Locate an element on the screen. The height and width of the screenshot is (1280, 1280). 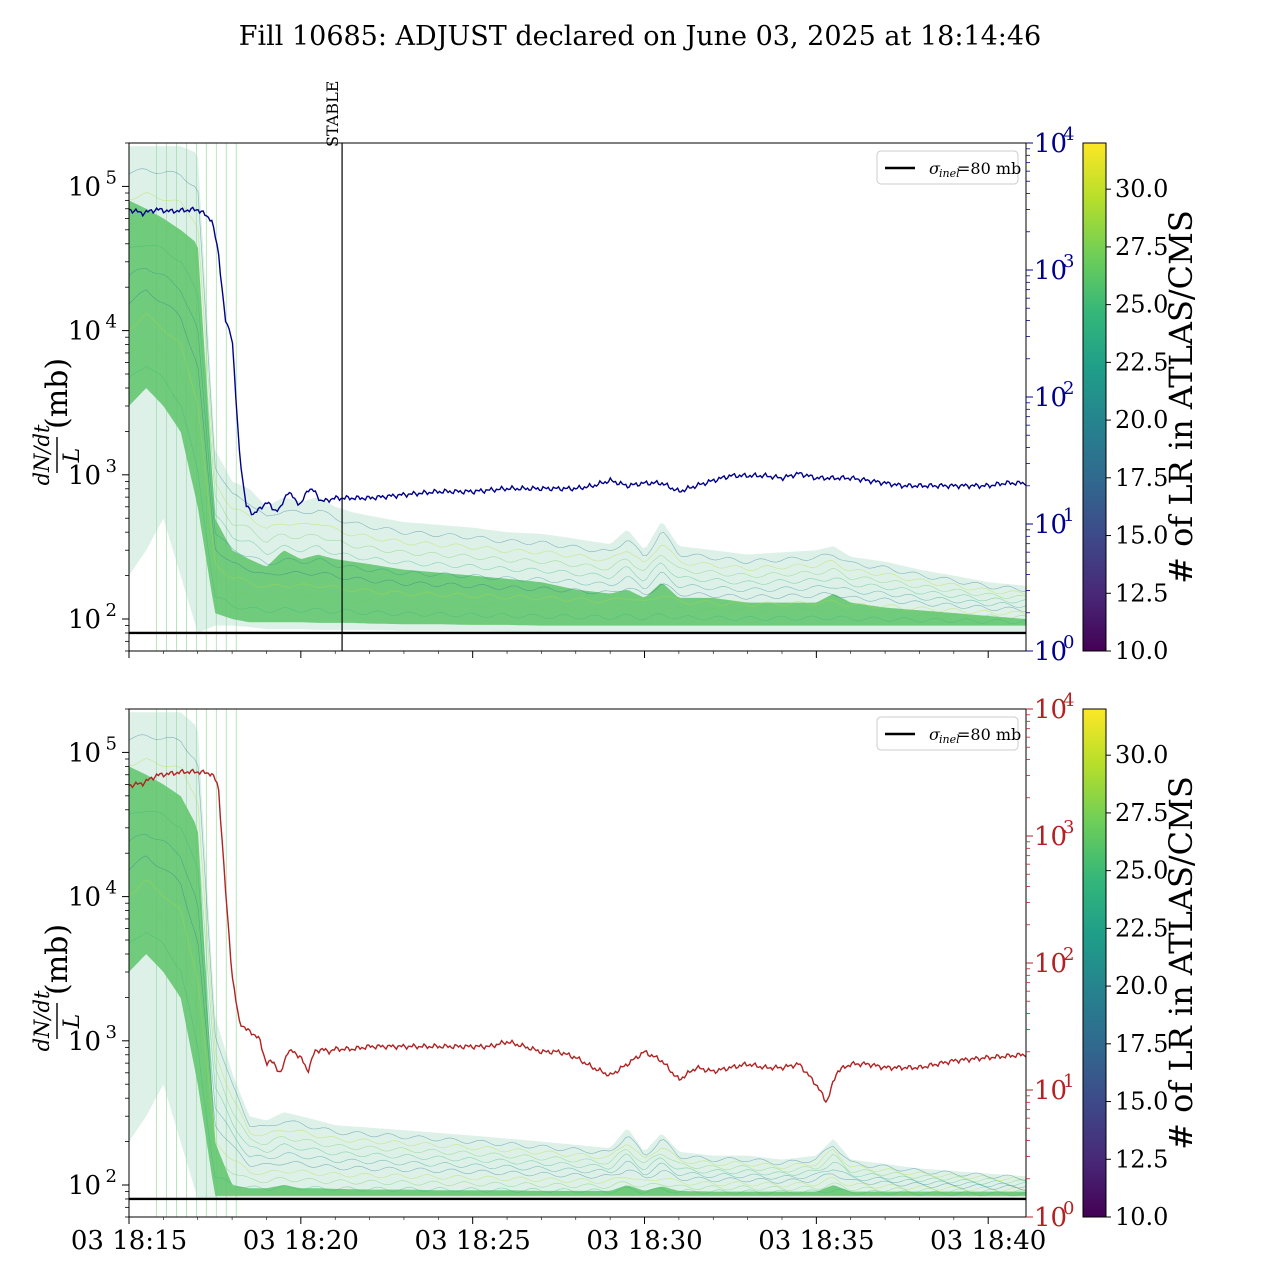
x-tick-label: 03 18:35 is located at coordinates (816, 1241).